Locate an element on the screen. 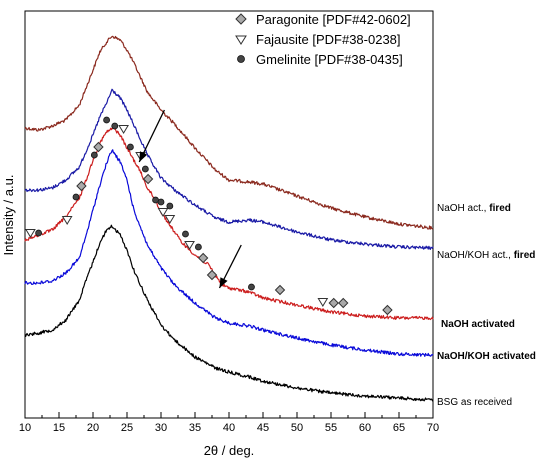 This screenshot has height=468, width=550. x-tick-label-7: 45 is located at coordinates (263, 428).